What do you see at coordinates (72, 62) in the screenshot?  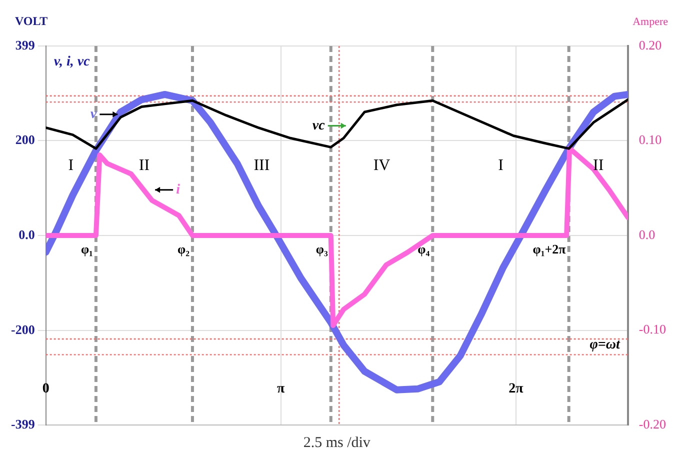 I see `text: v, i, vc` at bounding box center [72, 62].